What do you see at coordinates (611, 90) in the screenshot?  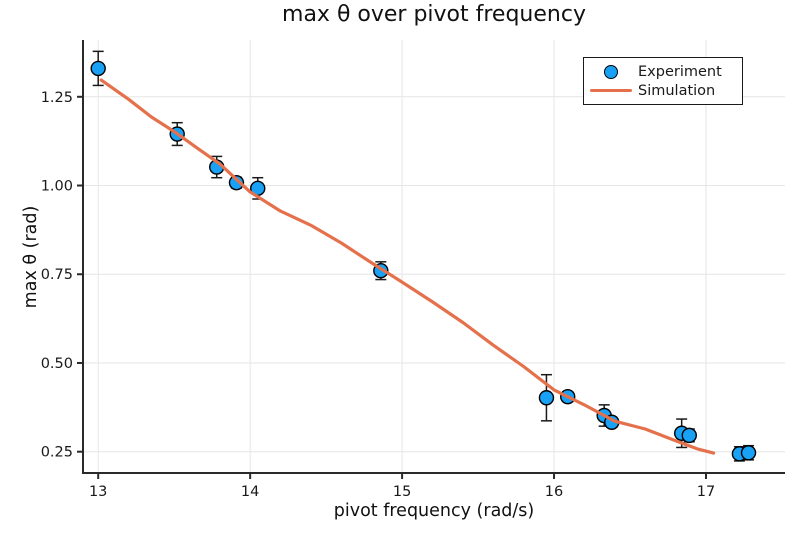 I see `simulation-line-icon` at bounding box center [611, 90].